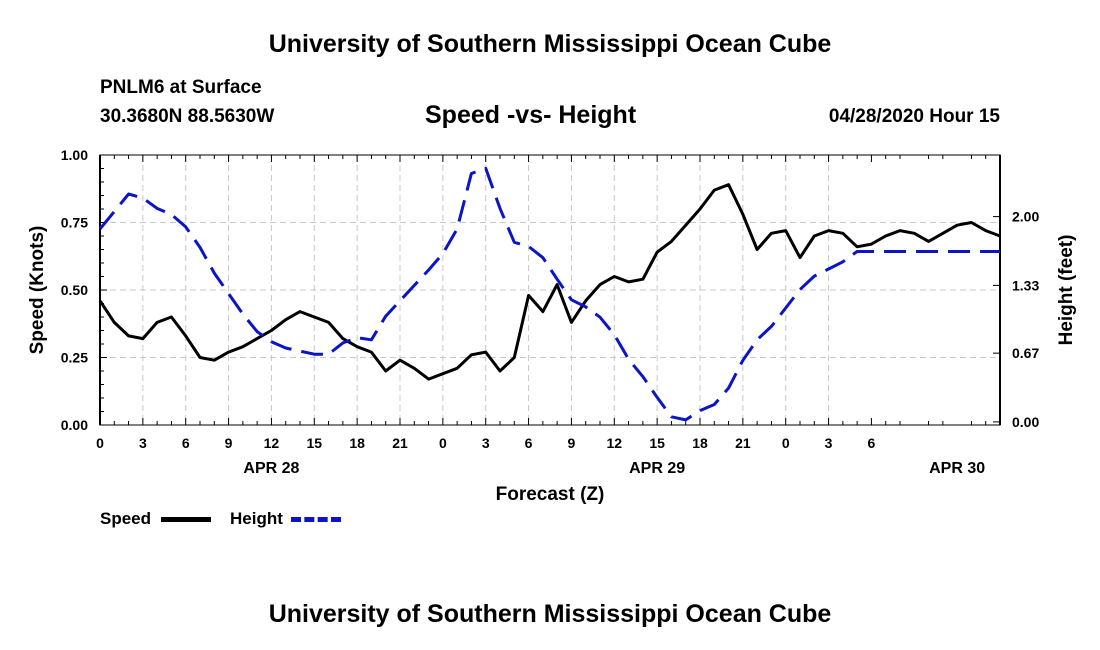 Image resolution: width=1100 pixels, height=650 pixels. Describe the element at coordinates (914, 116) in the screenshot. I see `forecast-timestamp: 04/28/2020 Hour 15` at that location.